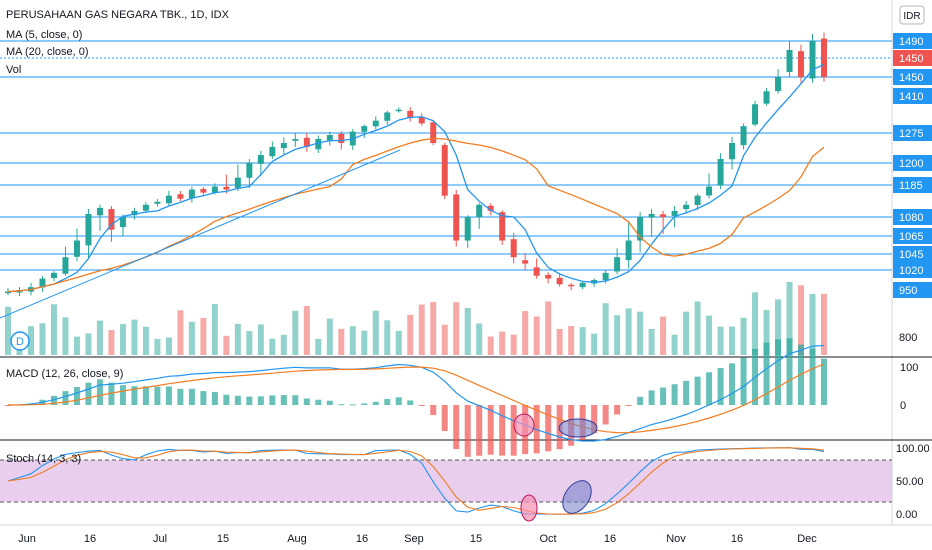 The height and width of the screenshot is (550, 932). Describe the element at coordinates (64, 374) in the screenshot. I see `macd-legend: MACD (12, 26, close, 9)` at that location.